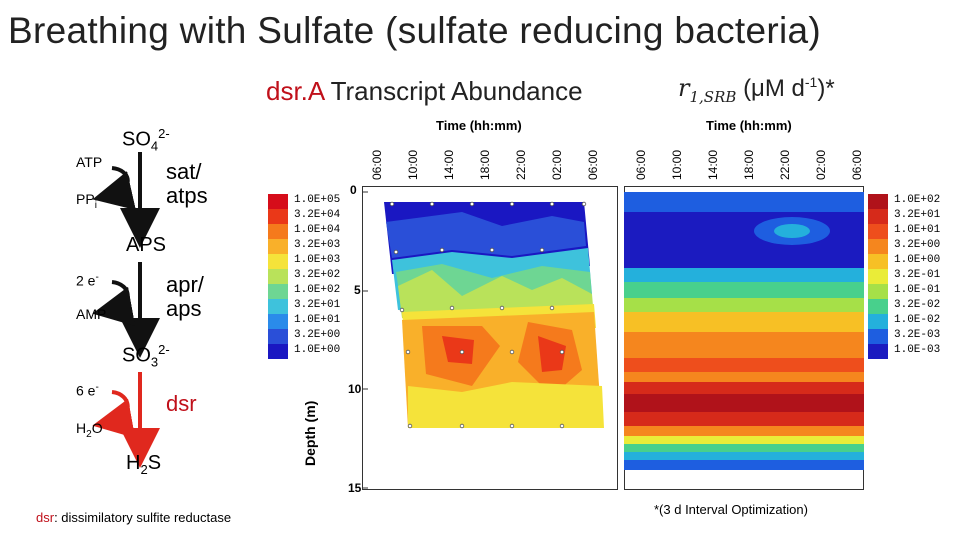  What do you see at coordinates (187, 183) in the screenshot?
I see `sat-atps-enzyme: sat/atps` at bounding box center [187, 183].